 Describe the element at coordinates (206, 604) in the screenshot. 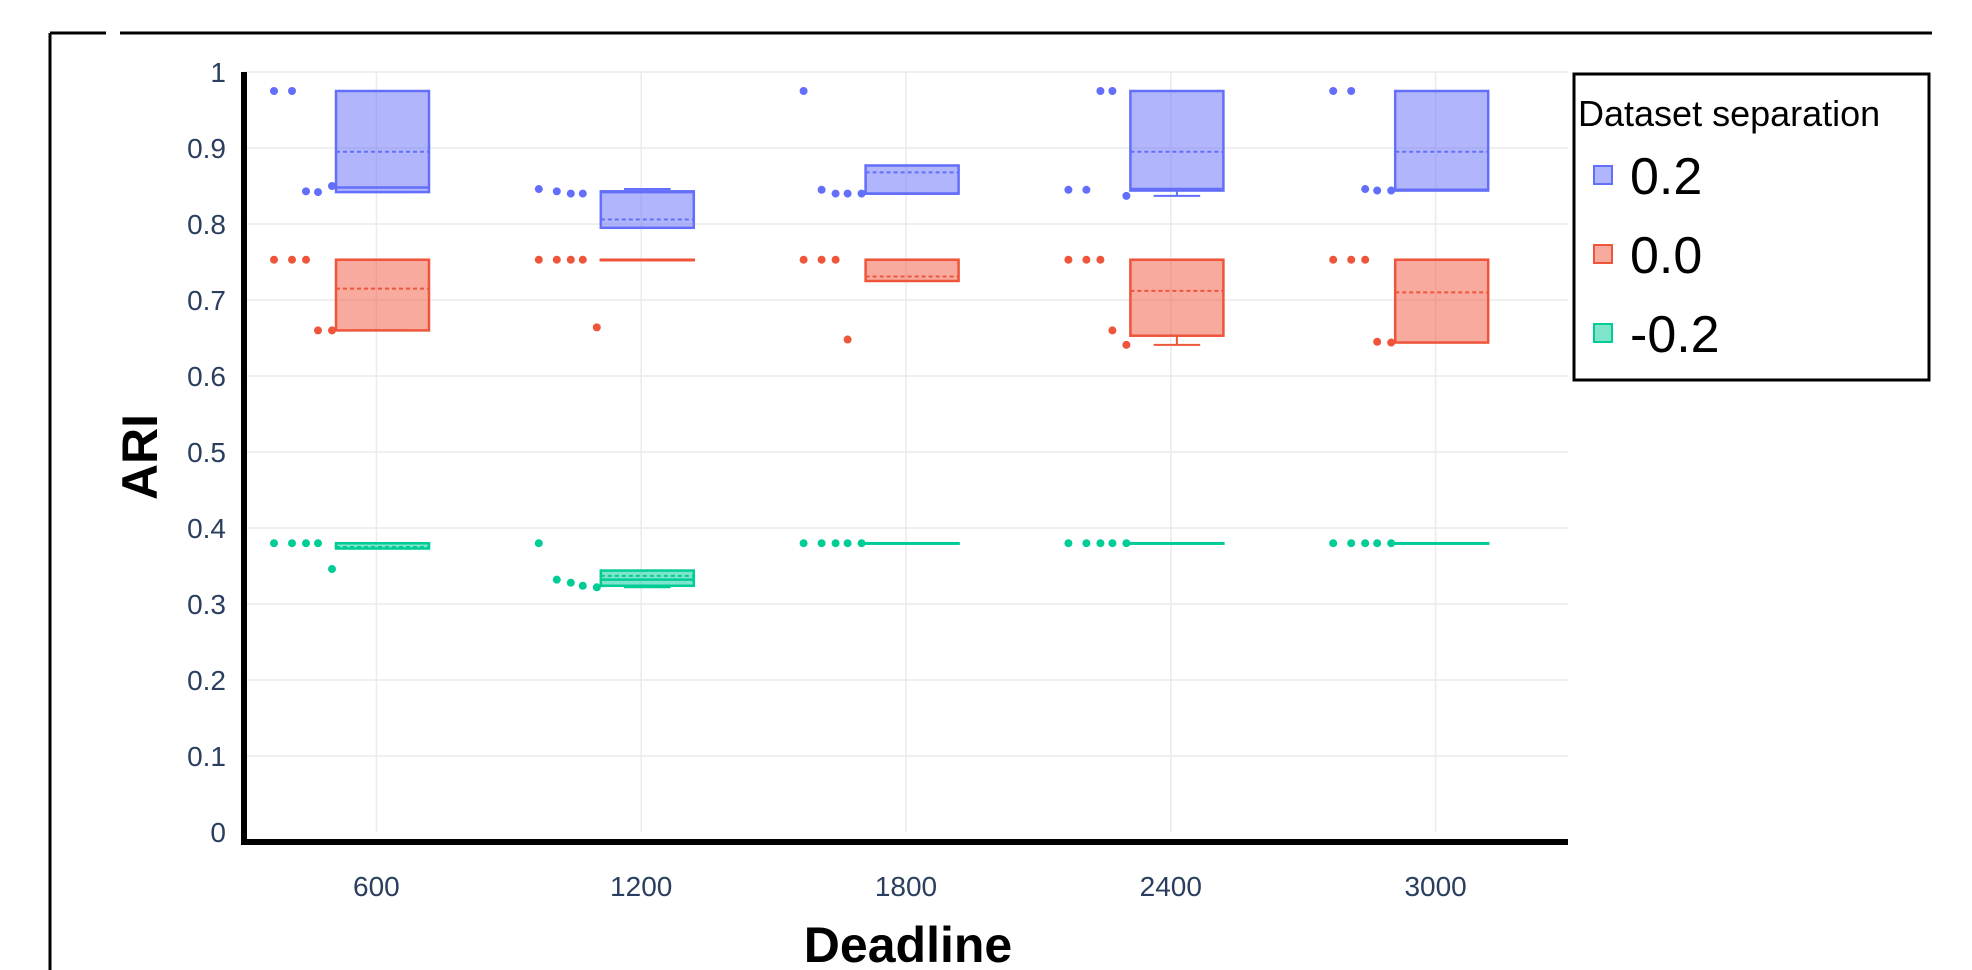

I see `y-tick-label: 0.3` at that location.